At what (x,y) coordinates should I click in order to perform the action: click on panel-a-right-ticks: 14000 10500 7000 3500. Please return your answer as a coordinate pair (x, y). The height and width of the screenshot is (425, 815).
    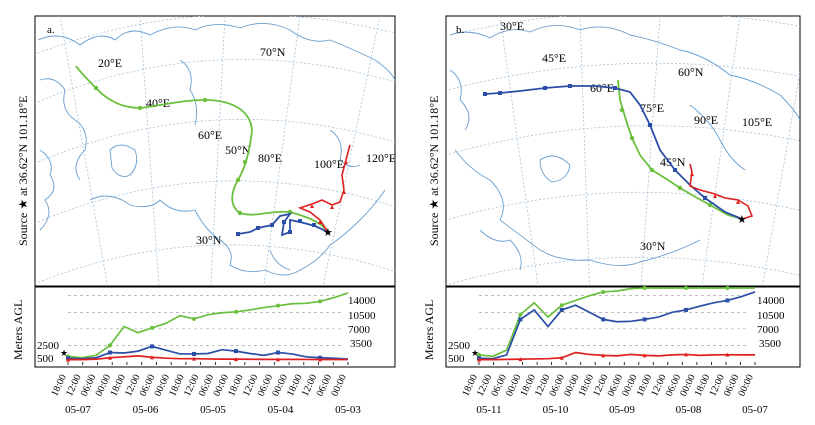
    Looking at the image, I should click on (362, 322).